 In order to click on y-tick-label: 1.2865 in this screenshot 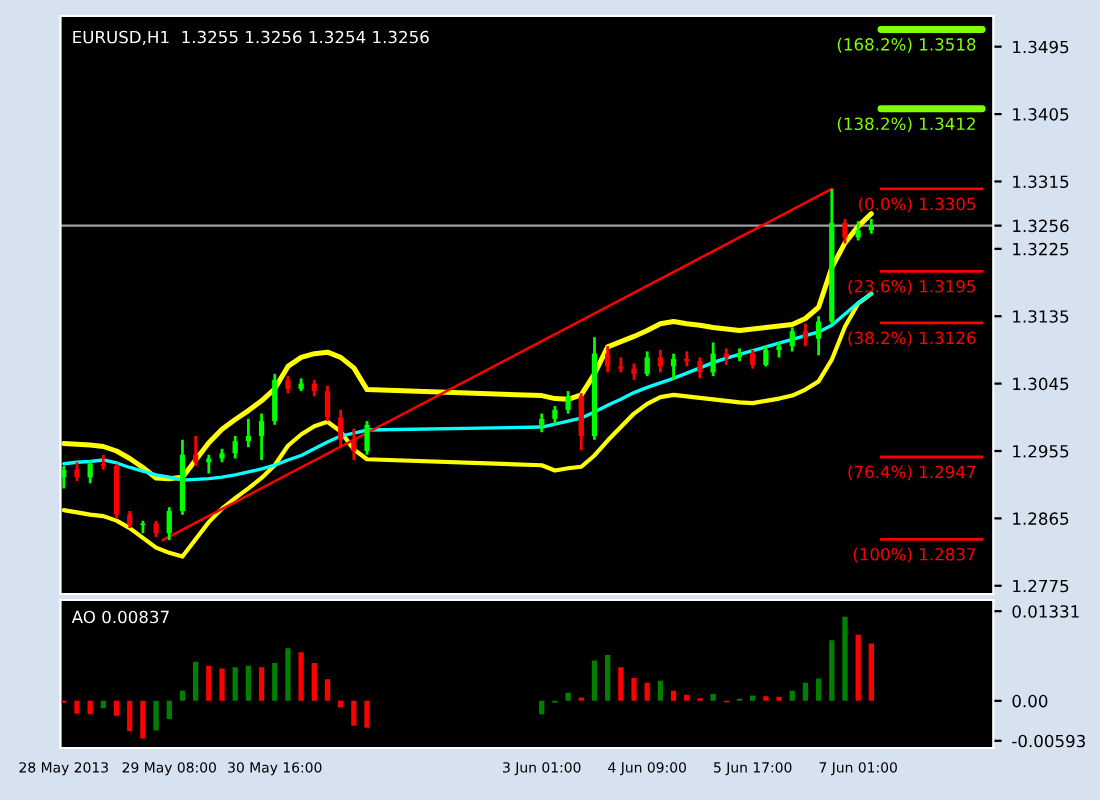, I will do `click(1041, 518)`.